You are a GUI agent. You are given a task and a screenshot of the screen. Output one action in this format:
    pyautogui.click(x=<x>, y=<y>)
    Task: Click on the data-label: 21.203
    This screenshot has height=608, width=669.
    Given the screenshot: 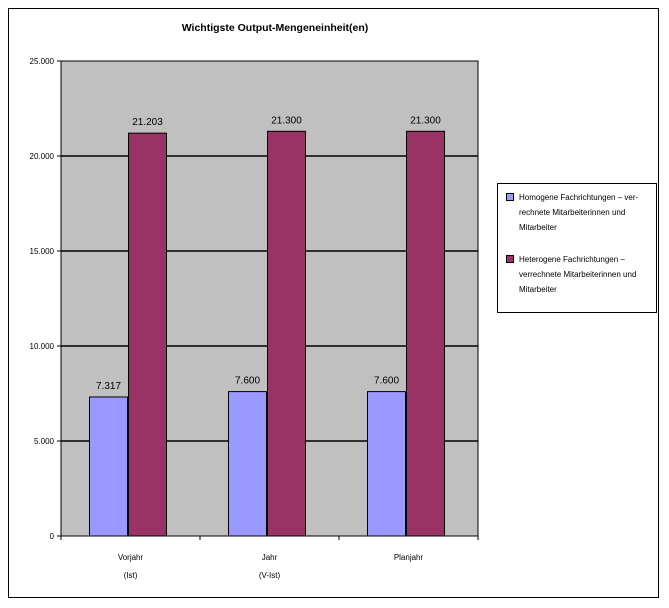 What is the action you would take?
    pyautogui.click(x=147, y=122)
    